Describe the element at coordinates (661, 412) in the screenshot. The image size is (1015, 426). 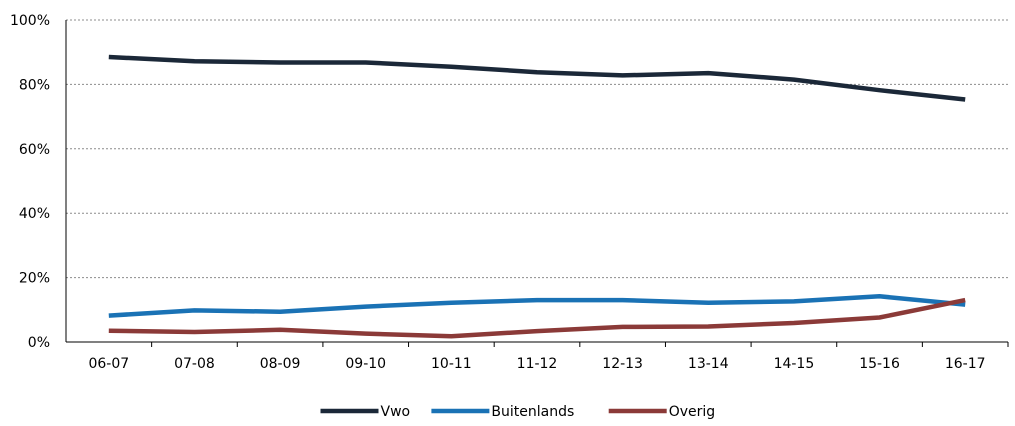
I see `legend-item-overig: Overig` at that location.